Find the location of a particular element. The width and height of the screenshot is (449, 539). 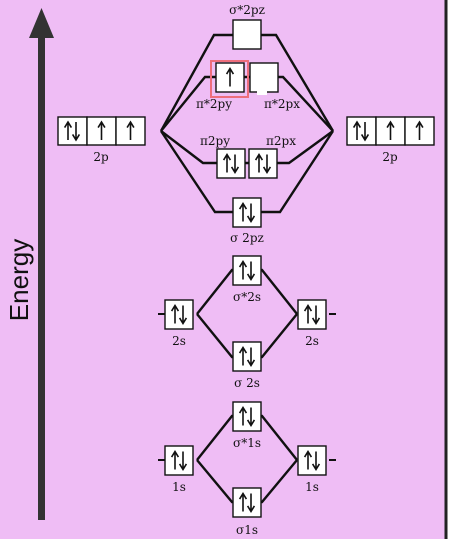

highlight-frame is located at coordinates (229, 79).